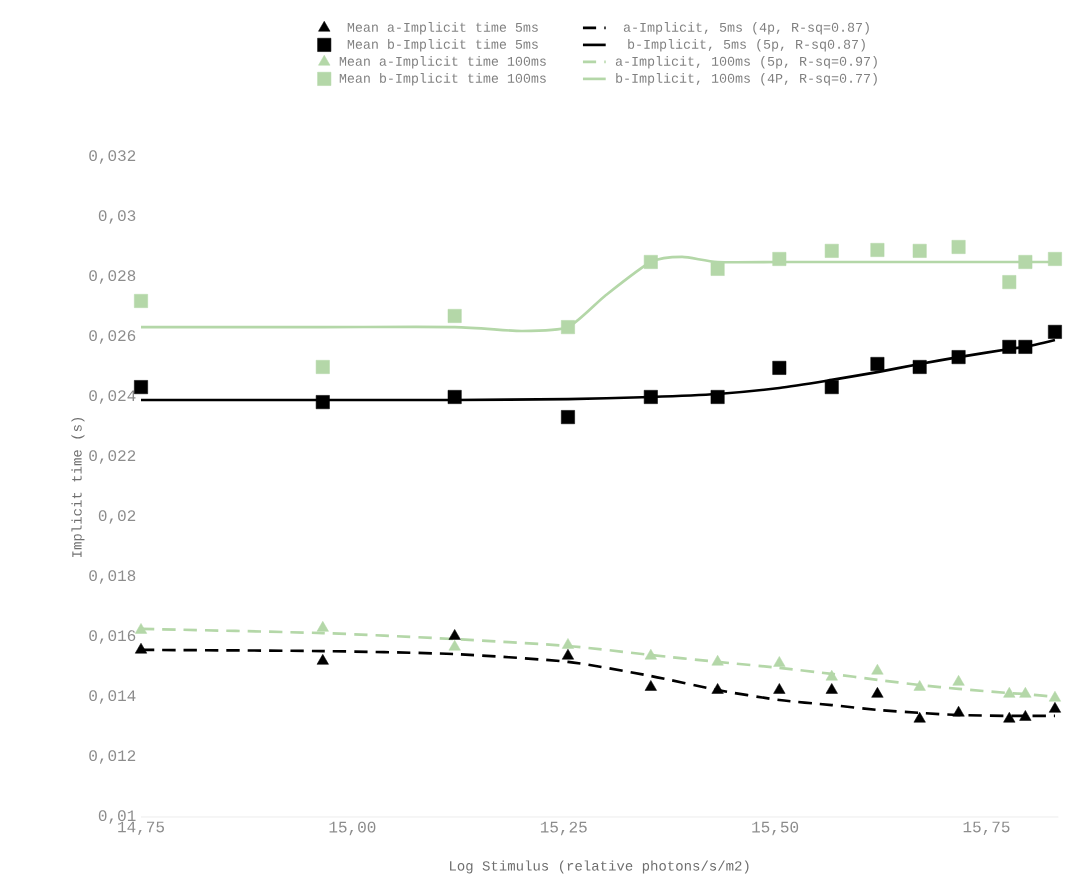  What do you see at coordinates (117, 517) in the screenshot?
I see `y-tick-label: 0,02` at bounding box center [117, 517].